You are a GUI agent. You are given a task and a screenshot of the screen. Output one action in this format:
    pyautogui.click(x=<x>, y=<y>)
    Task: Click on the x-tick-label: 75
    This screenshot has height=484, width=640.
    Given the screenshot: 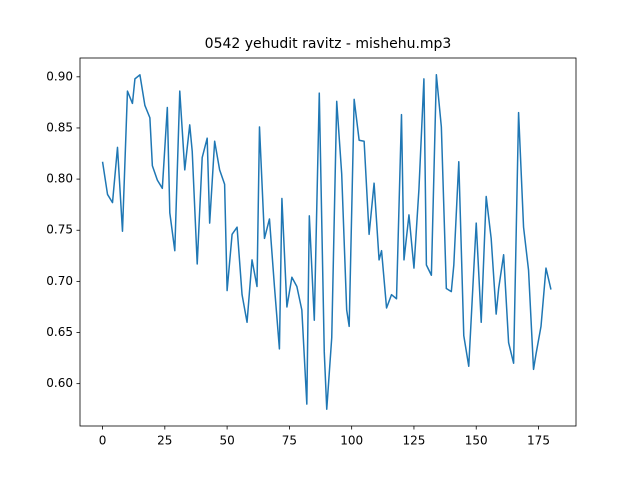 What is the action you would take?
    pyautogui.click(x=289, y=441)
    